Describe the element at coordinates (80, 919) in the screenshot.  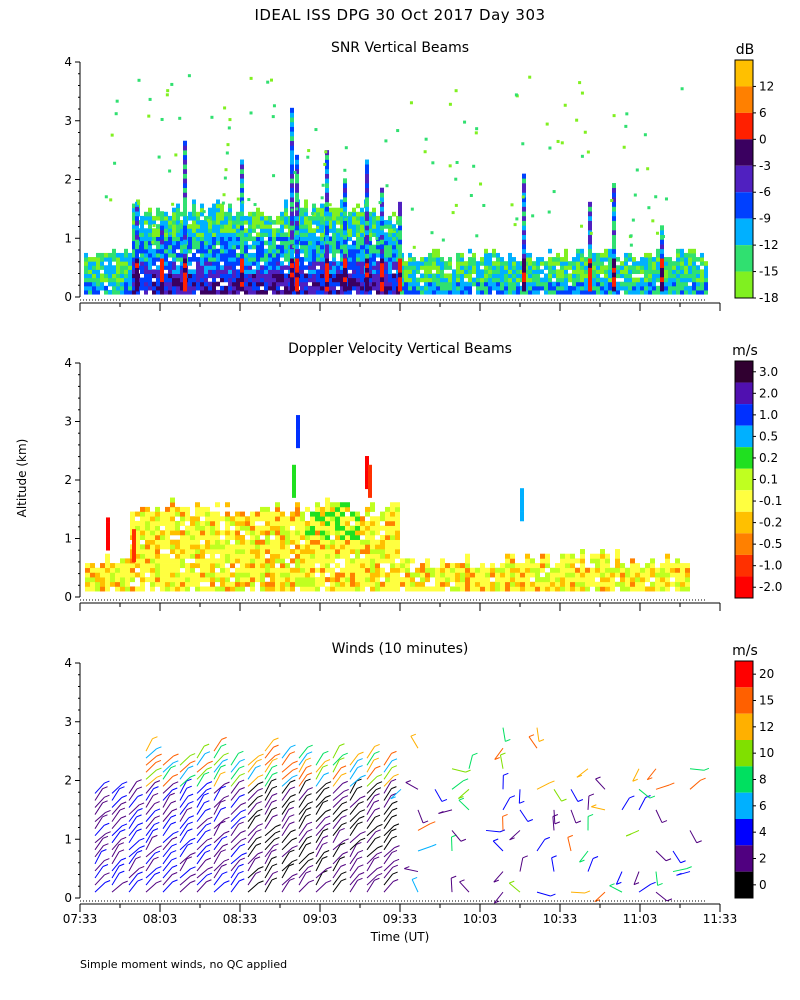
I see `x-tick-label: 07:33` at that location.